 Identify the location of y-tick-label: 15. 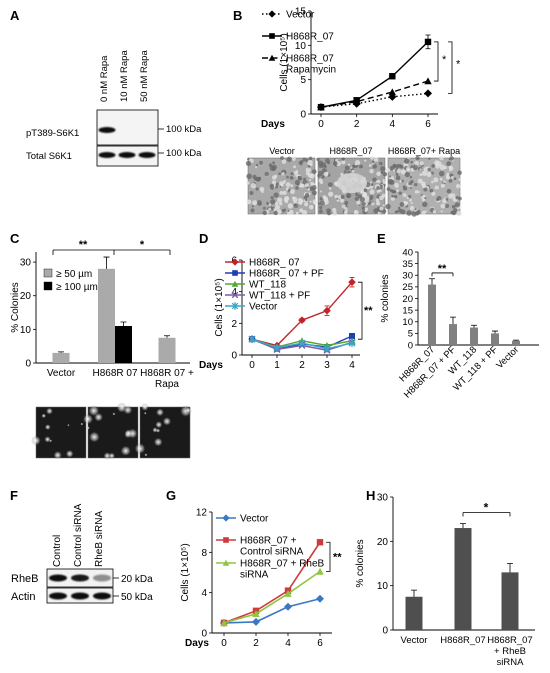
(301, 12).